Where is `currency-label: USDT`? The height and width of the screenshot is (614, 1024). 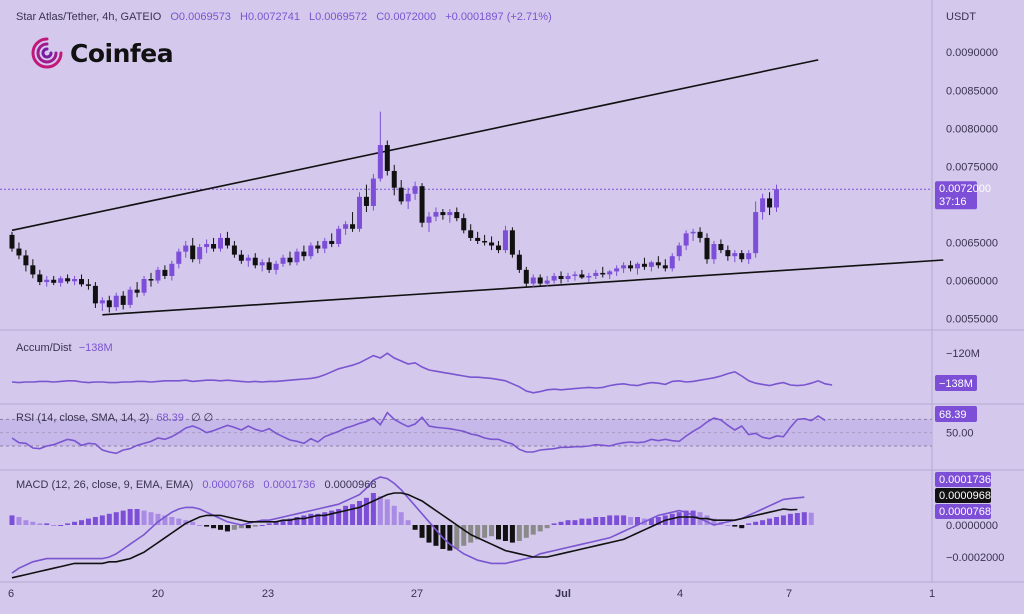
currency-label: USDT is located at coordinates (961, 17).